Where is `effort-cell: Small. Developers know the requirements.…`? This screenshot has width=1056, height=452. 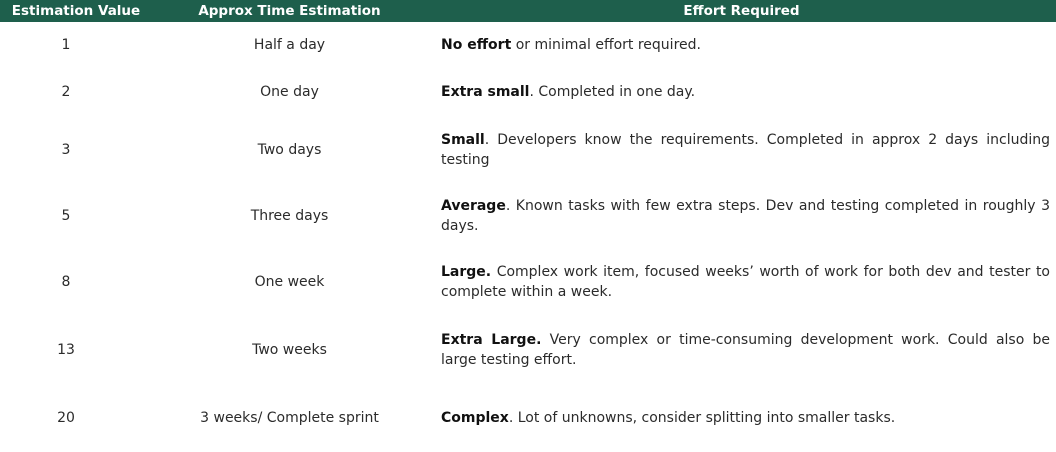 effort-cell: Small. Developers know the requirements.… is located at coordinates (741, 150).